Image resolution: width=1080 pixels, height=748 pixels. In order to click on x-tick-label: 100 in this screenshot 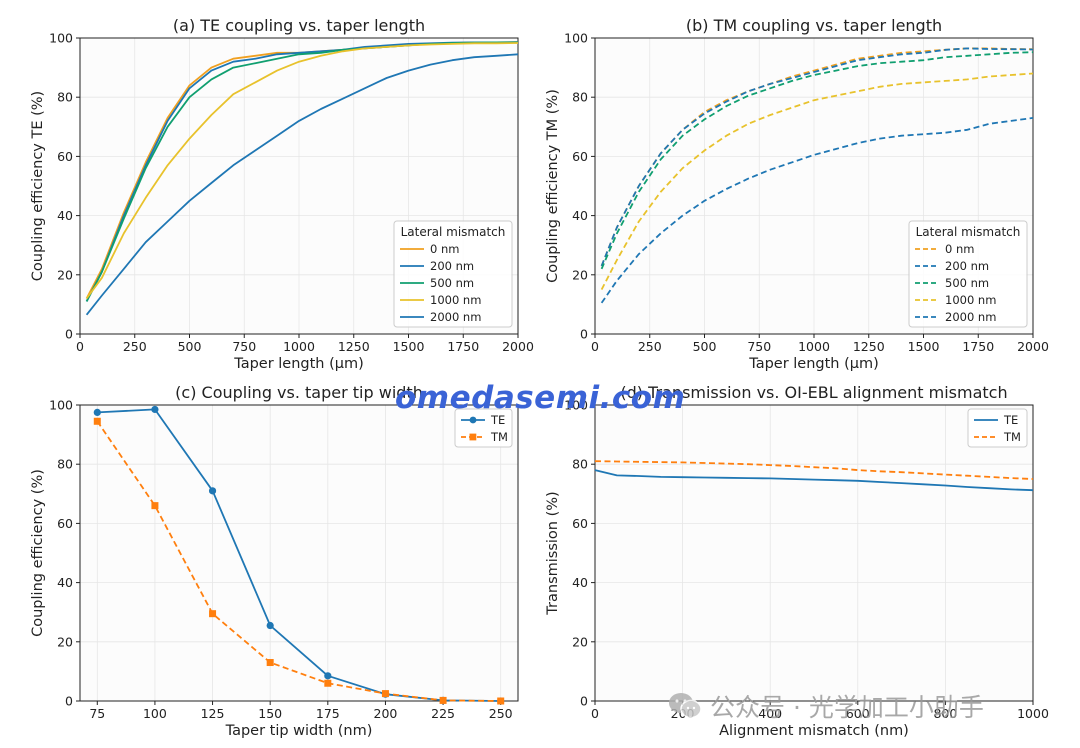, I will do `click(155, 713)`.